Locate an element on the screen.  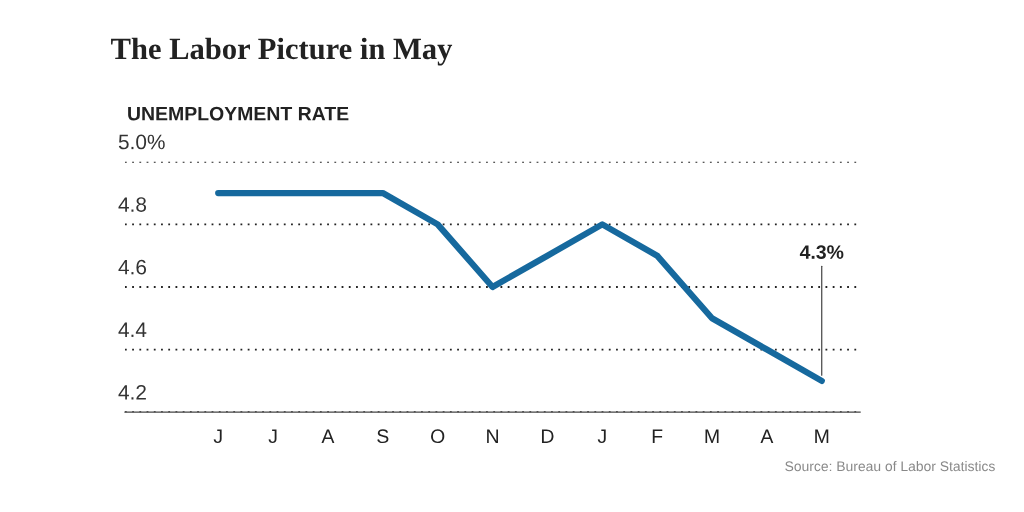
y-axis-title: UNEMPLOYMENT RATE is located at coordinates (238, 113).